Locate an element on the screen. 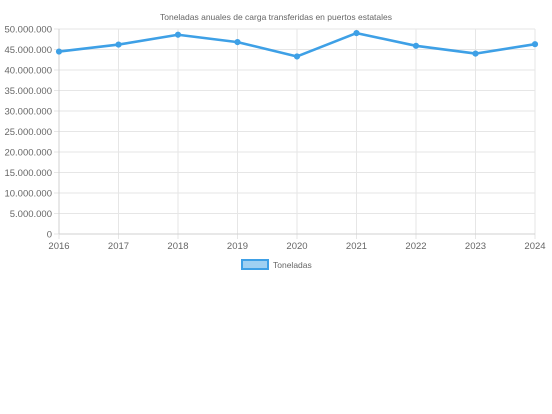 This screenshot has height=414, width=552. x-tick-label: 2024 is located at coordinates (534, 246).